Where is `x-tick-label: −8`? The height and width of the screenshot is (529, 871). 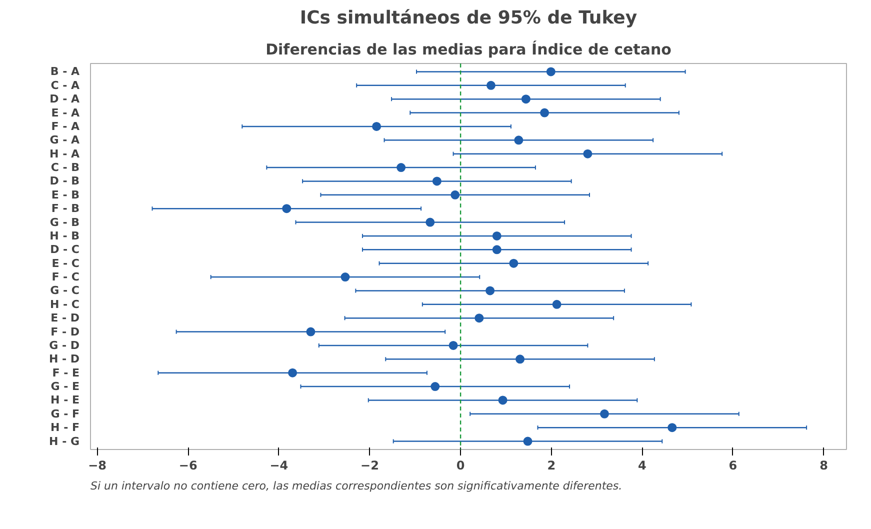 x-tick-label: −8 is located at coordinates (97, 465).